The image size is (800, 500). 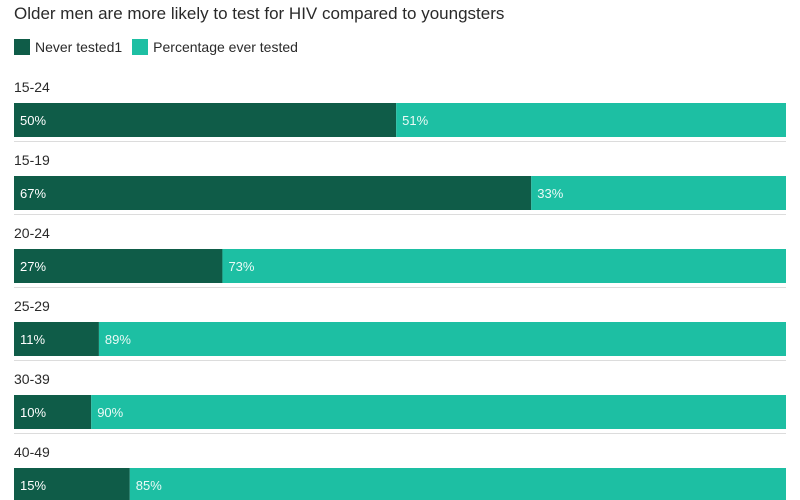 I want to click on value-label-never-tested-30-39: 10%, so click(x=33, y=412).